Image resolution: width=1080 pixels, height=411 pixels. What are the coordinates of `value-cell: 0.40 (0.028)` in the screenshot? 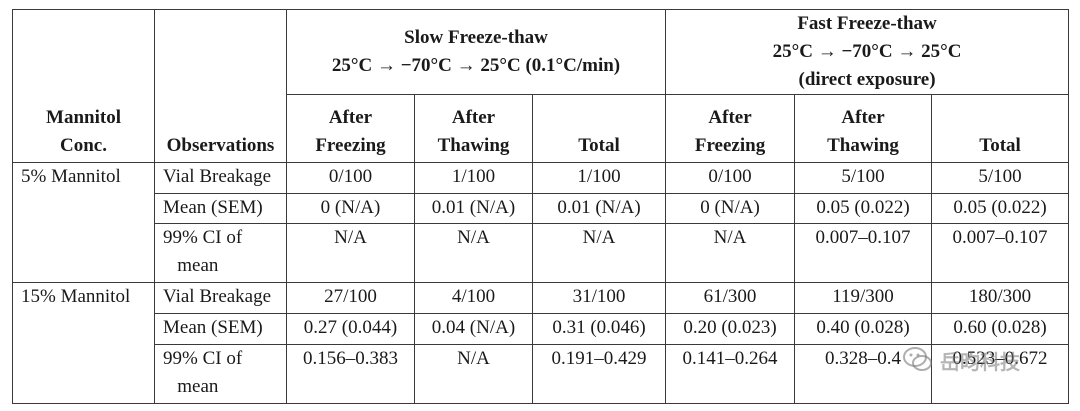 It's located at (863, 329).